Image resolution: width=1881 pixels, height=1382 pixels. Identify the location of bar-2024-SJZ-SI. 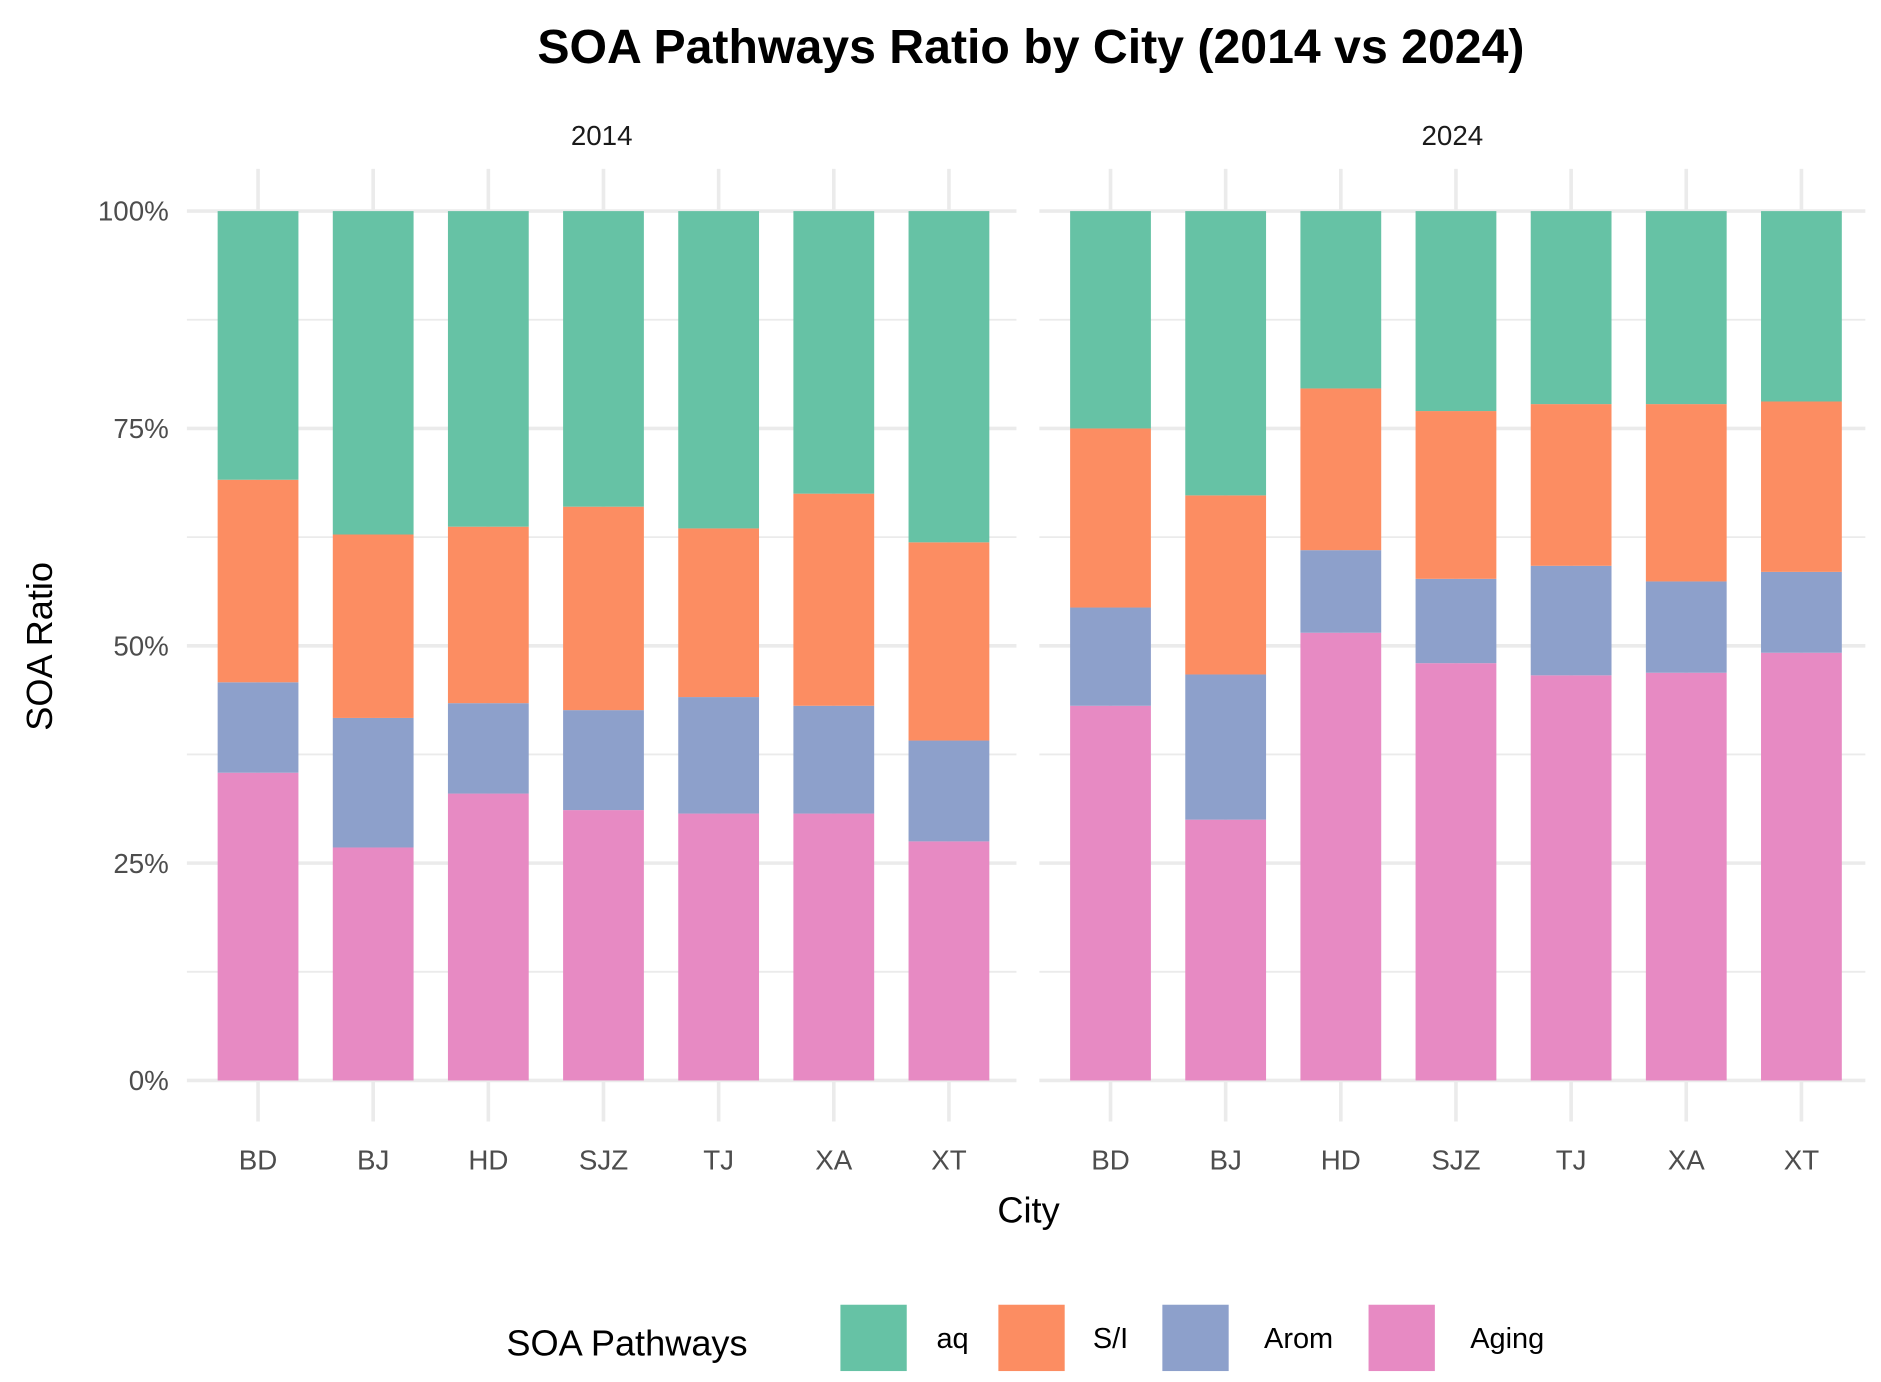
(1456, 495).